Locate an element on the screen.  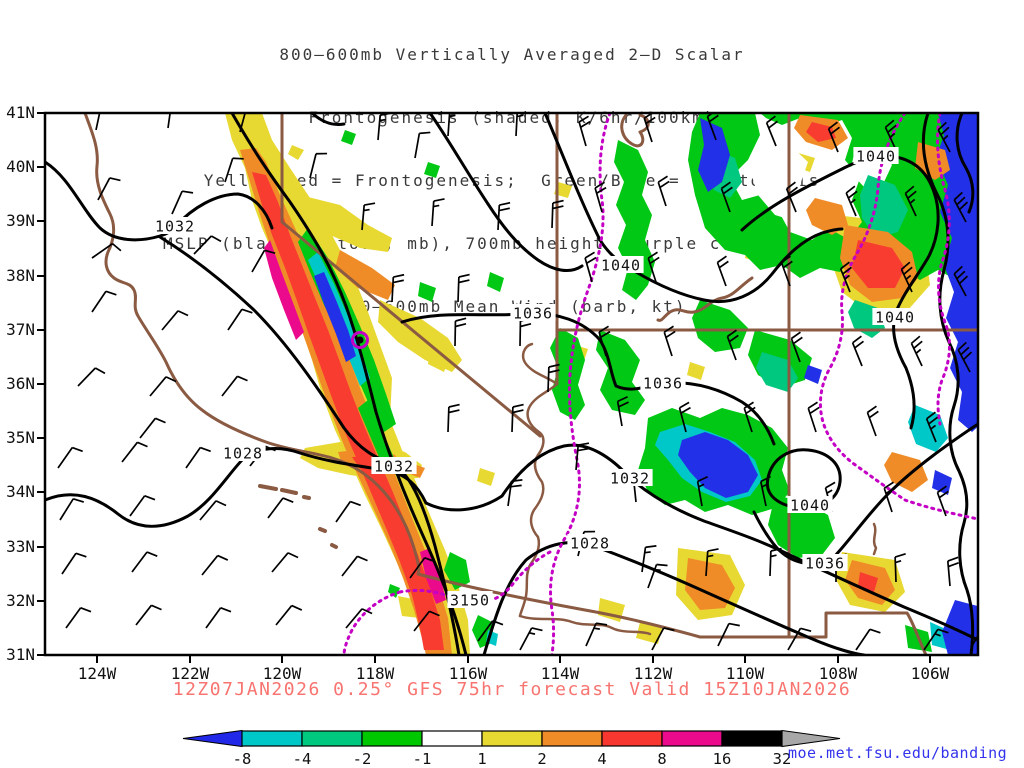
lon-label: 124W is located at coordinates (97, 673).